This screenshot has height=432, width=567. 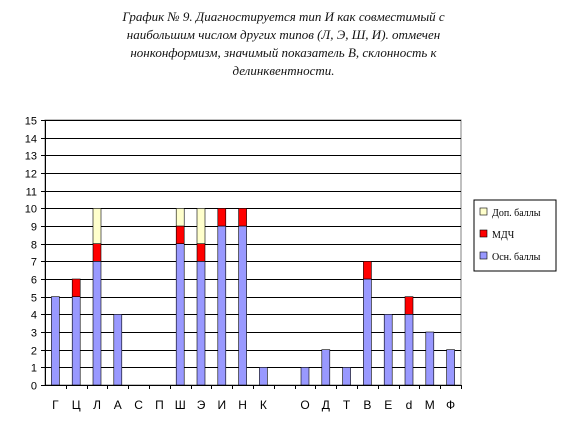 I want to click on x-tick-label: Э, so click(x=201, y=405).